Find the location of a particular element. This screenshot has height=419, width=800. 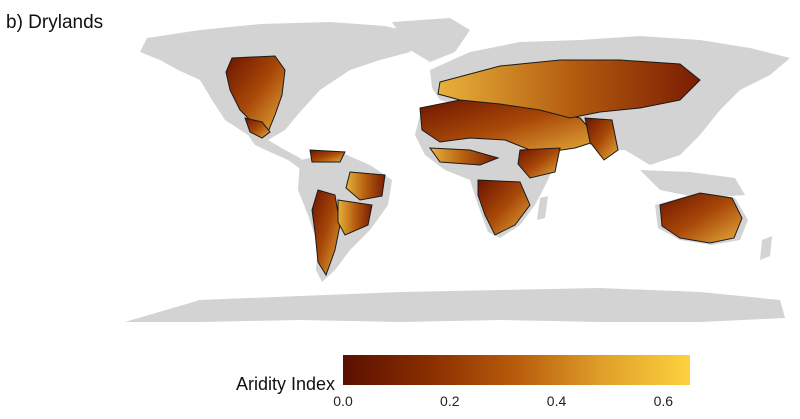

dryland-horn-of-africa is located at coordinates (539, 163).